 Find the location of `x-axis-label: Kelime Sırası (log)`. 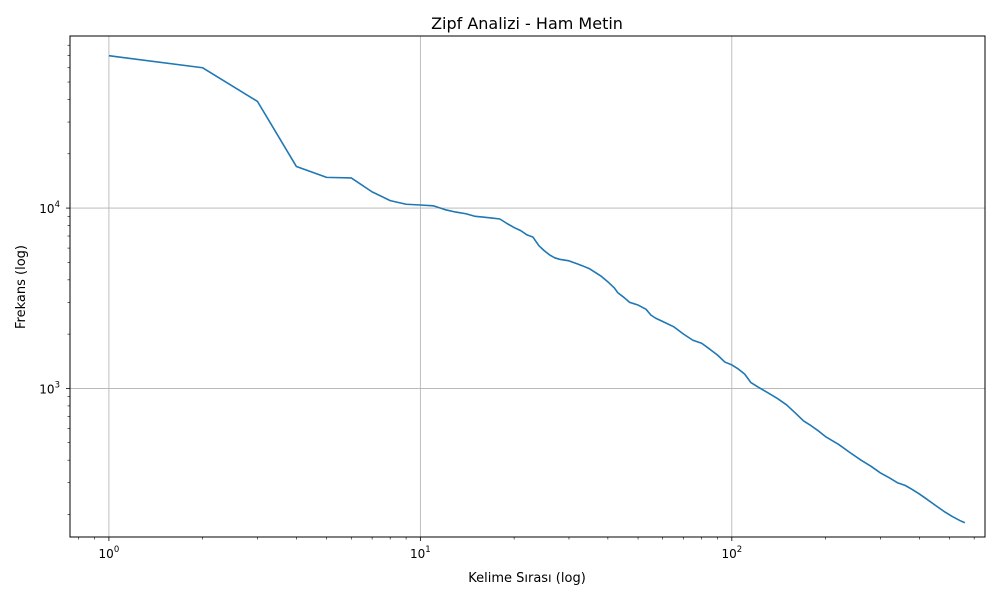

x-axis-label: Kelime Sırası (log) is located at coordinates (527, 578).